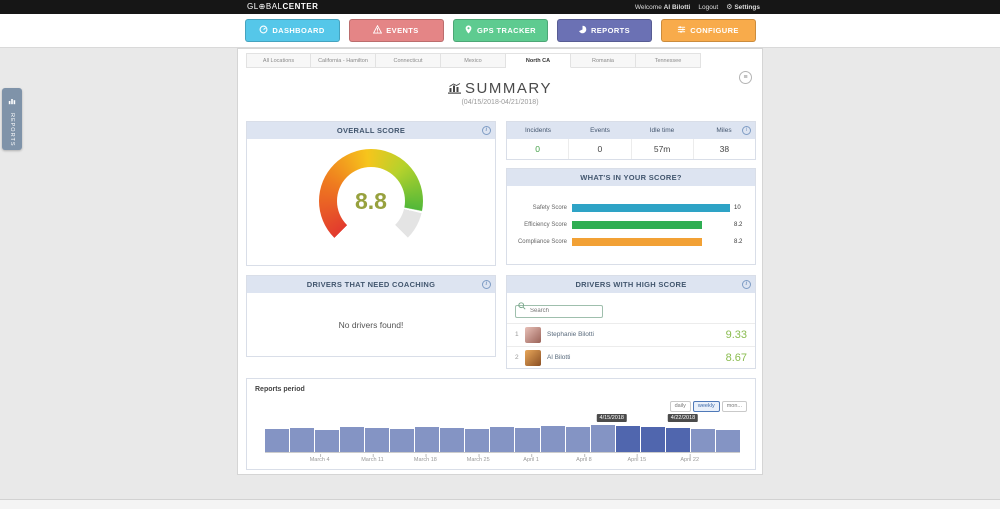  What do you see at coordinates (378, 30) in the screenshot?
I see `warning-icon` at bounding box center [378, 30].